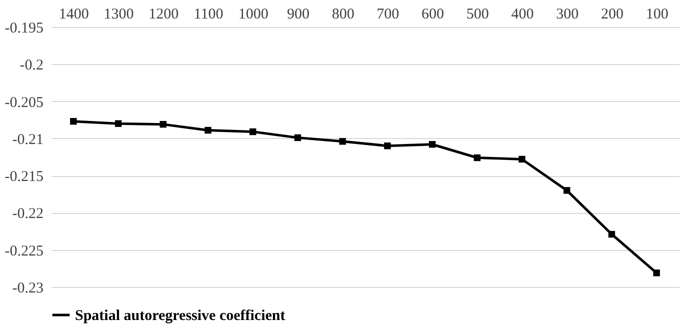 The image size is (685, 331). Describe the element at coordinates (477, 14) in the screenshot. I see `x-tick-label: 500` at that location.